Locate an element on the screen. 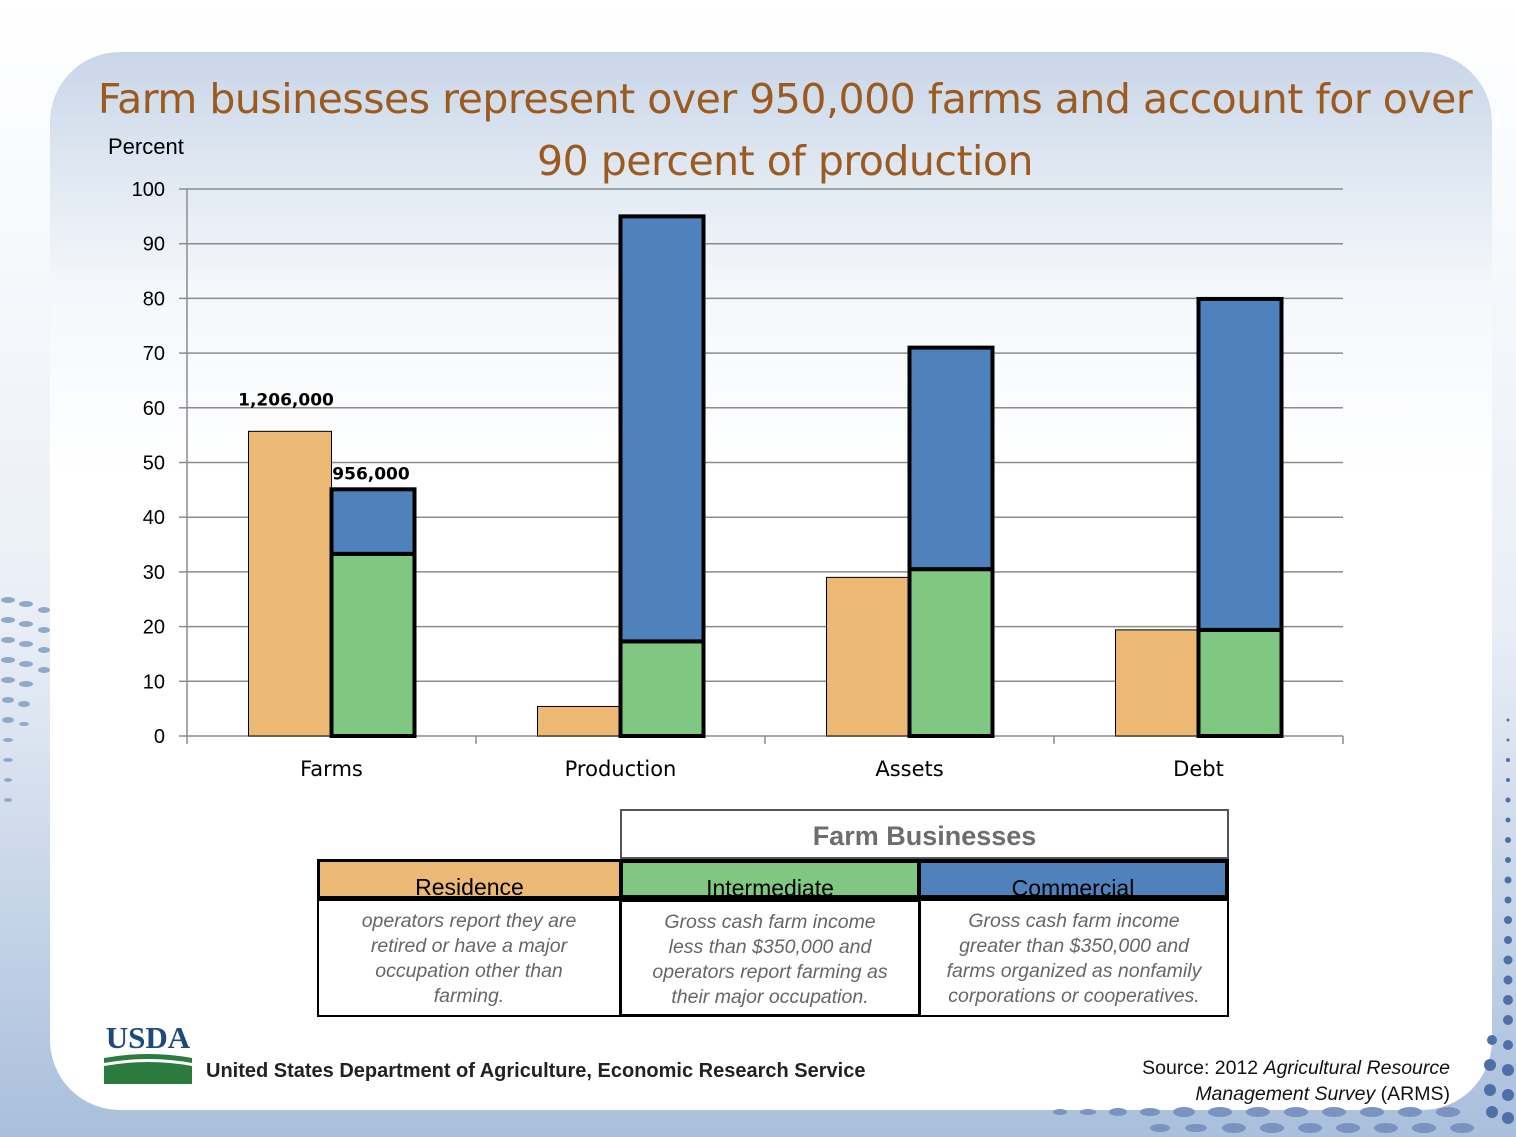  bar-residence-production is located at coordinates (579, 721).